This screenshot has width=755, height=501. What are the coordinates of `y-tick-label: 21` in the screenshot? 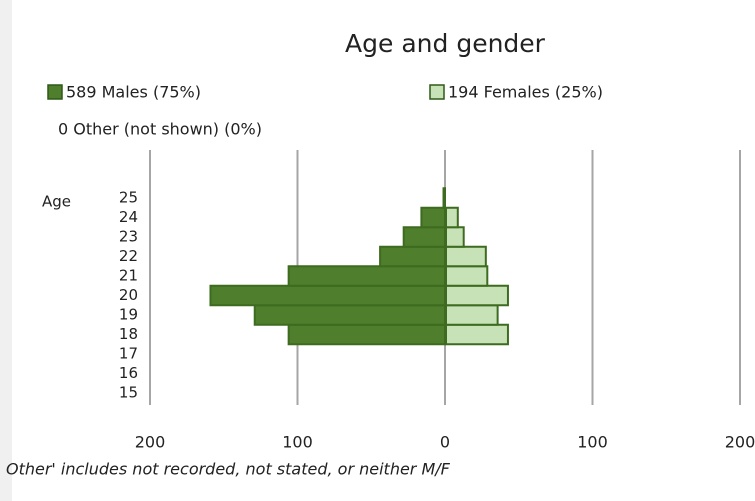 It's located at (128, 276).